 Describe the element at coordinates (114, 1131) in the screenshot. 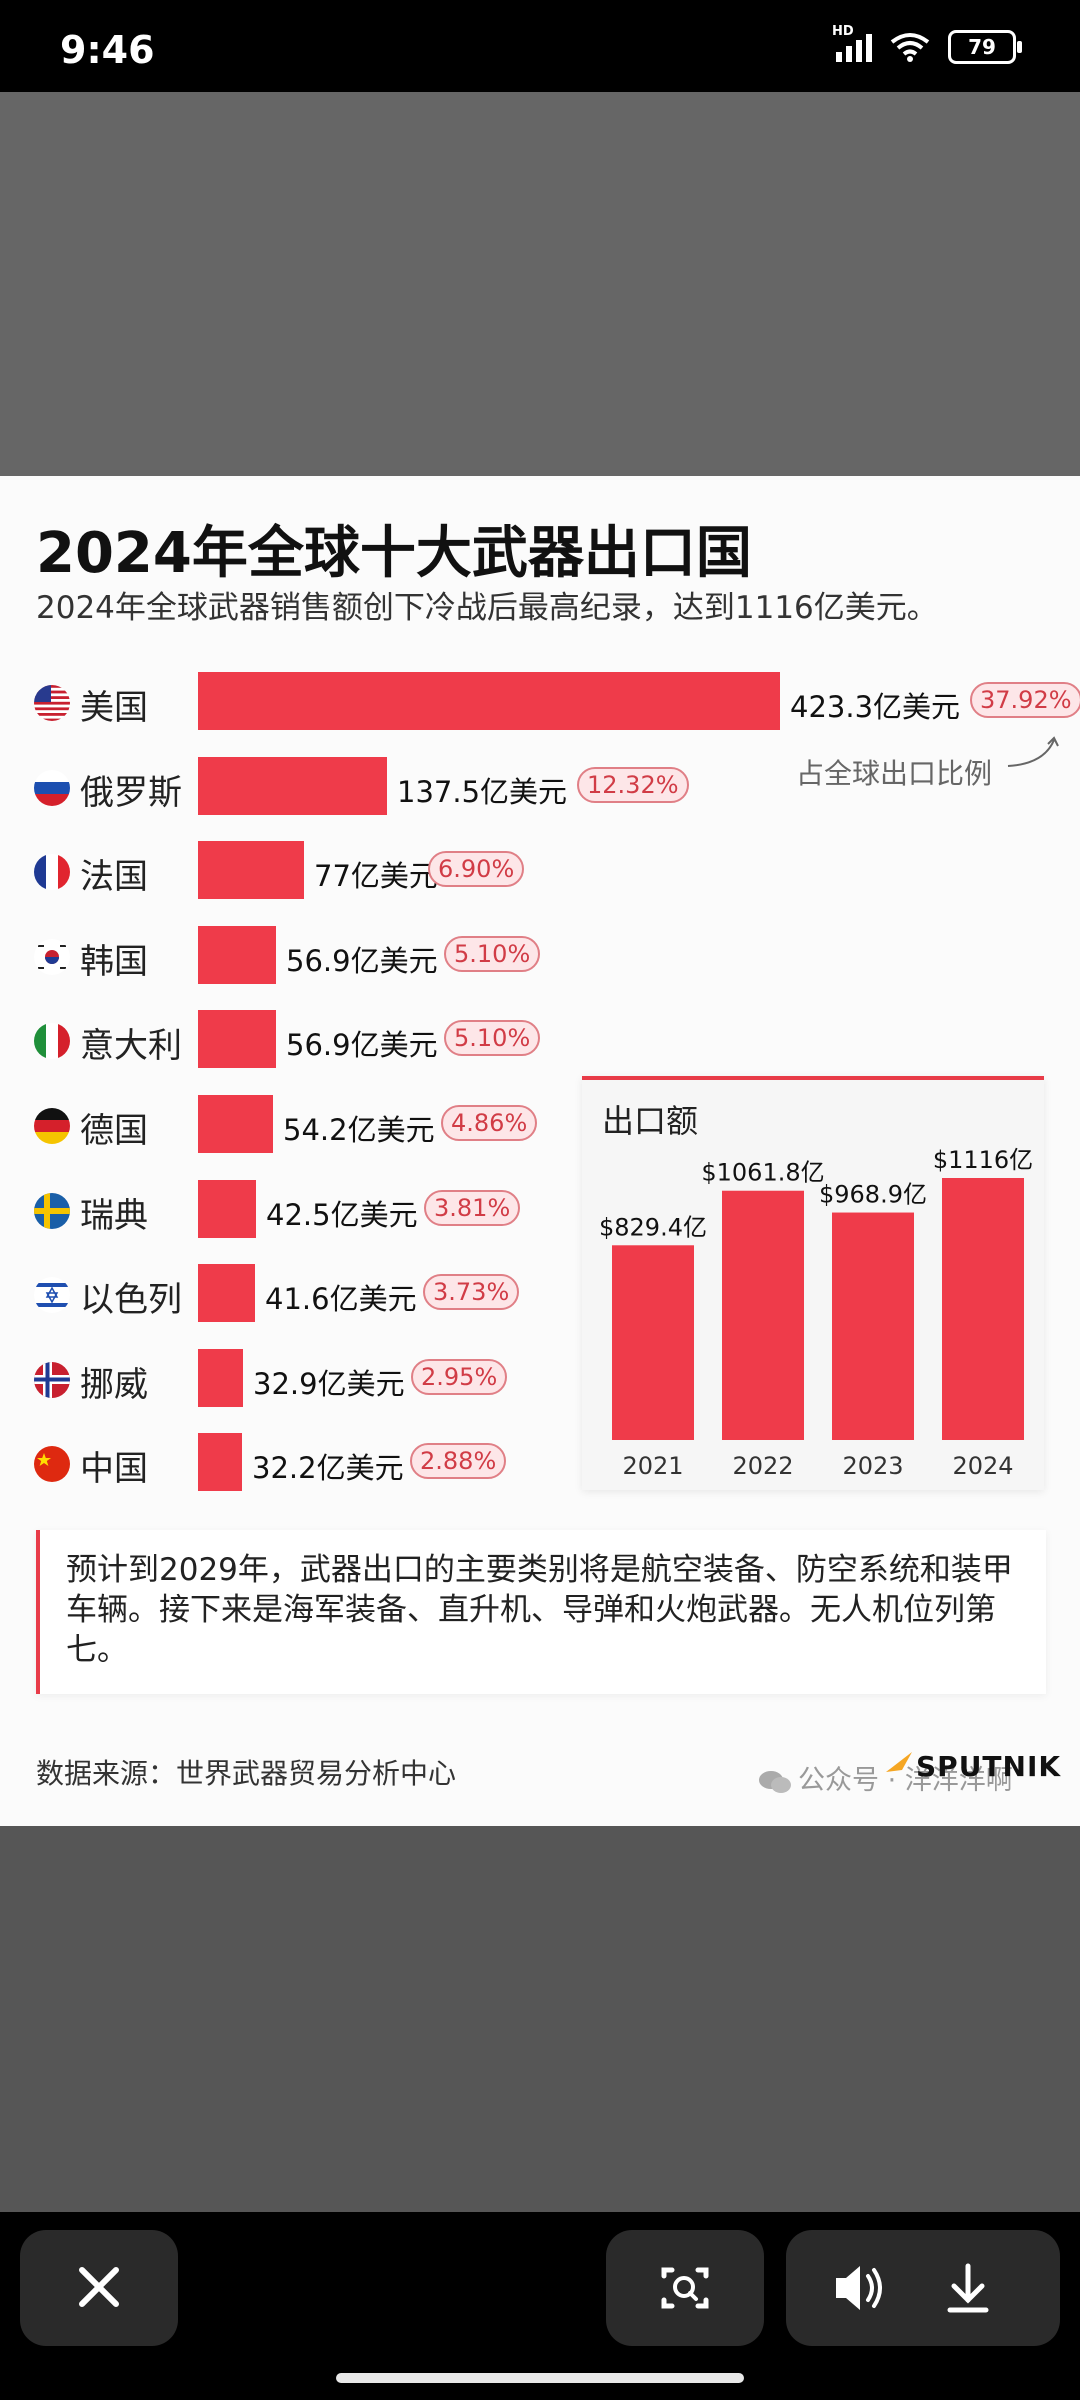

I see `country-name: 德国` at that location.